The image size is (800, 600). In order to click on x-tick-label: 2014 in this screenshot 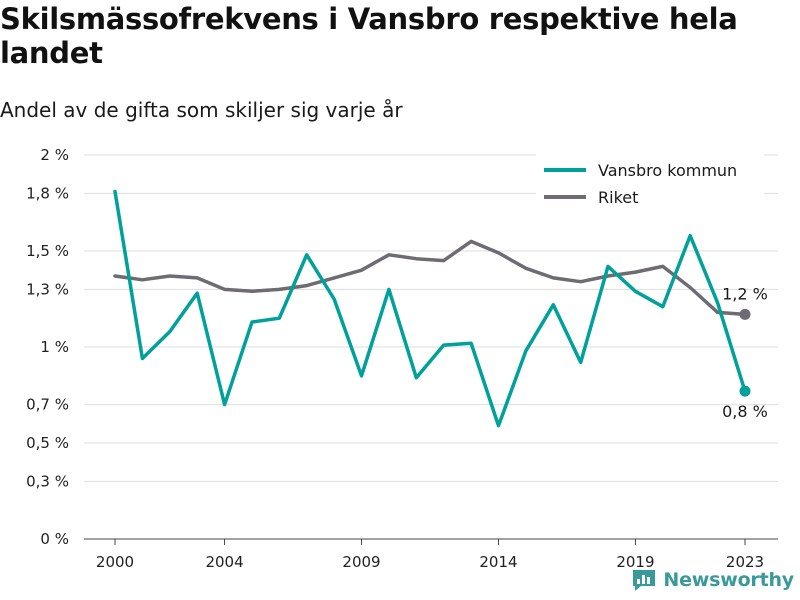, I will do `click(498, 562)`.